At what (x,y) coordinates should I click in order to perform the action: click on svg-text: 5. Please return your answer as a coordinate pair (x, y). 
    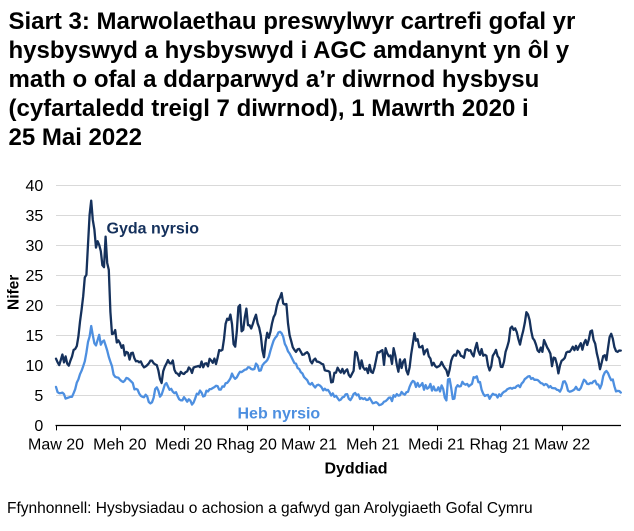
    Looking at the image, I should click on (38, 396).